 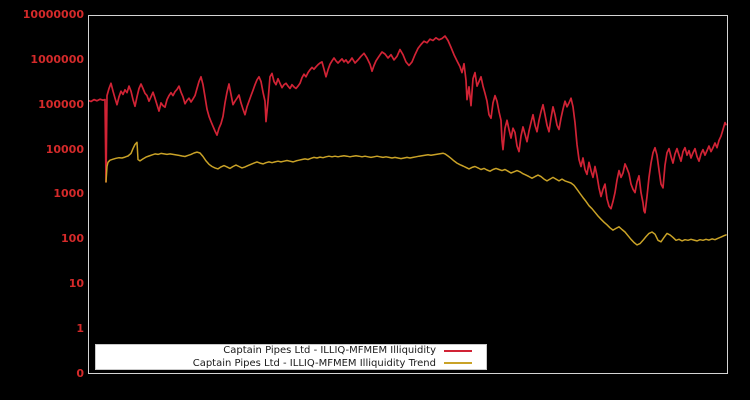 What do you see at coordinates (458, 363) in the screenshot?
I see `trend-line-swatch-icon` at bounding box center [458, 363].